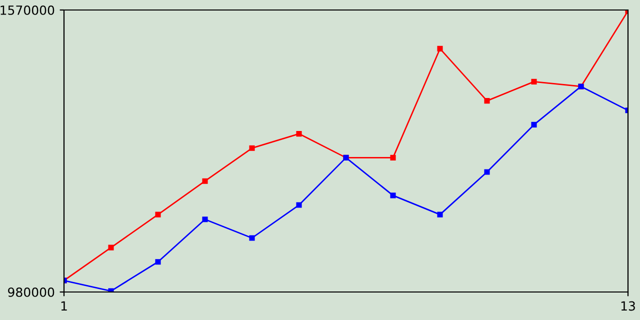 The width and height of the screenshot is (640, 320). I want to click on x-tick-label: 13, so click(628, 306).